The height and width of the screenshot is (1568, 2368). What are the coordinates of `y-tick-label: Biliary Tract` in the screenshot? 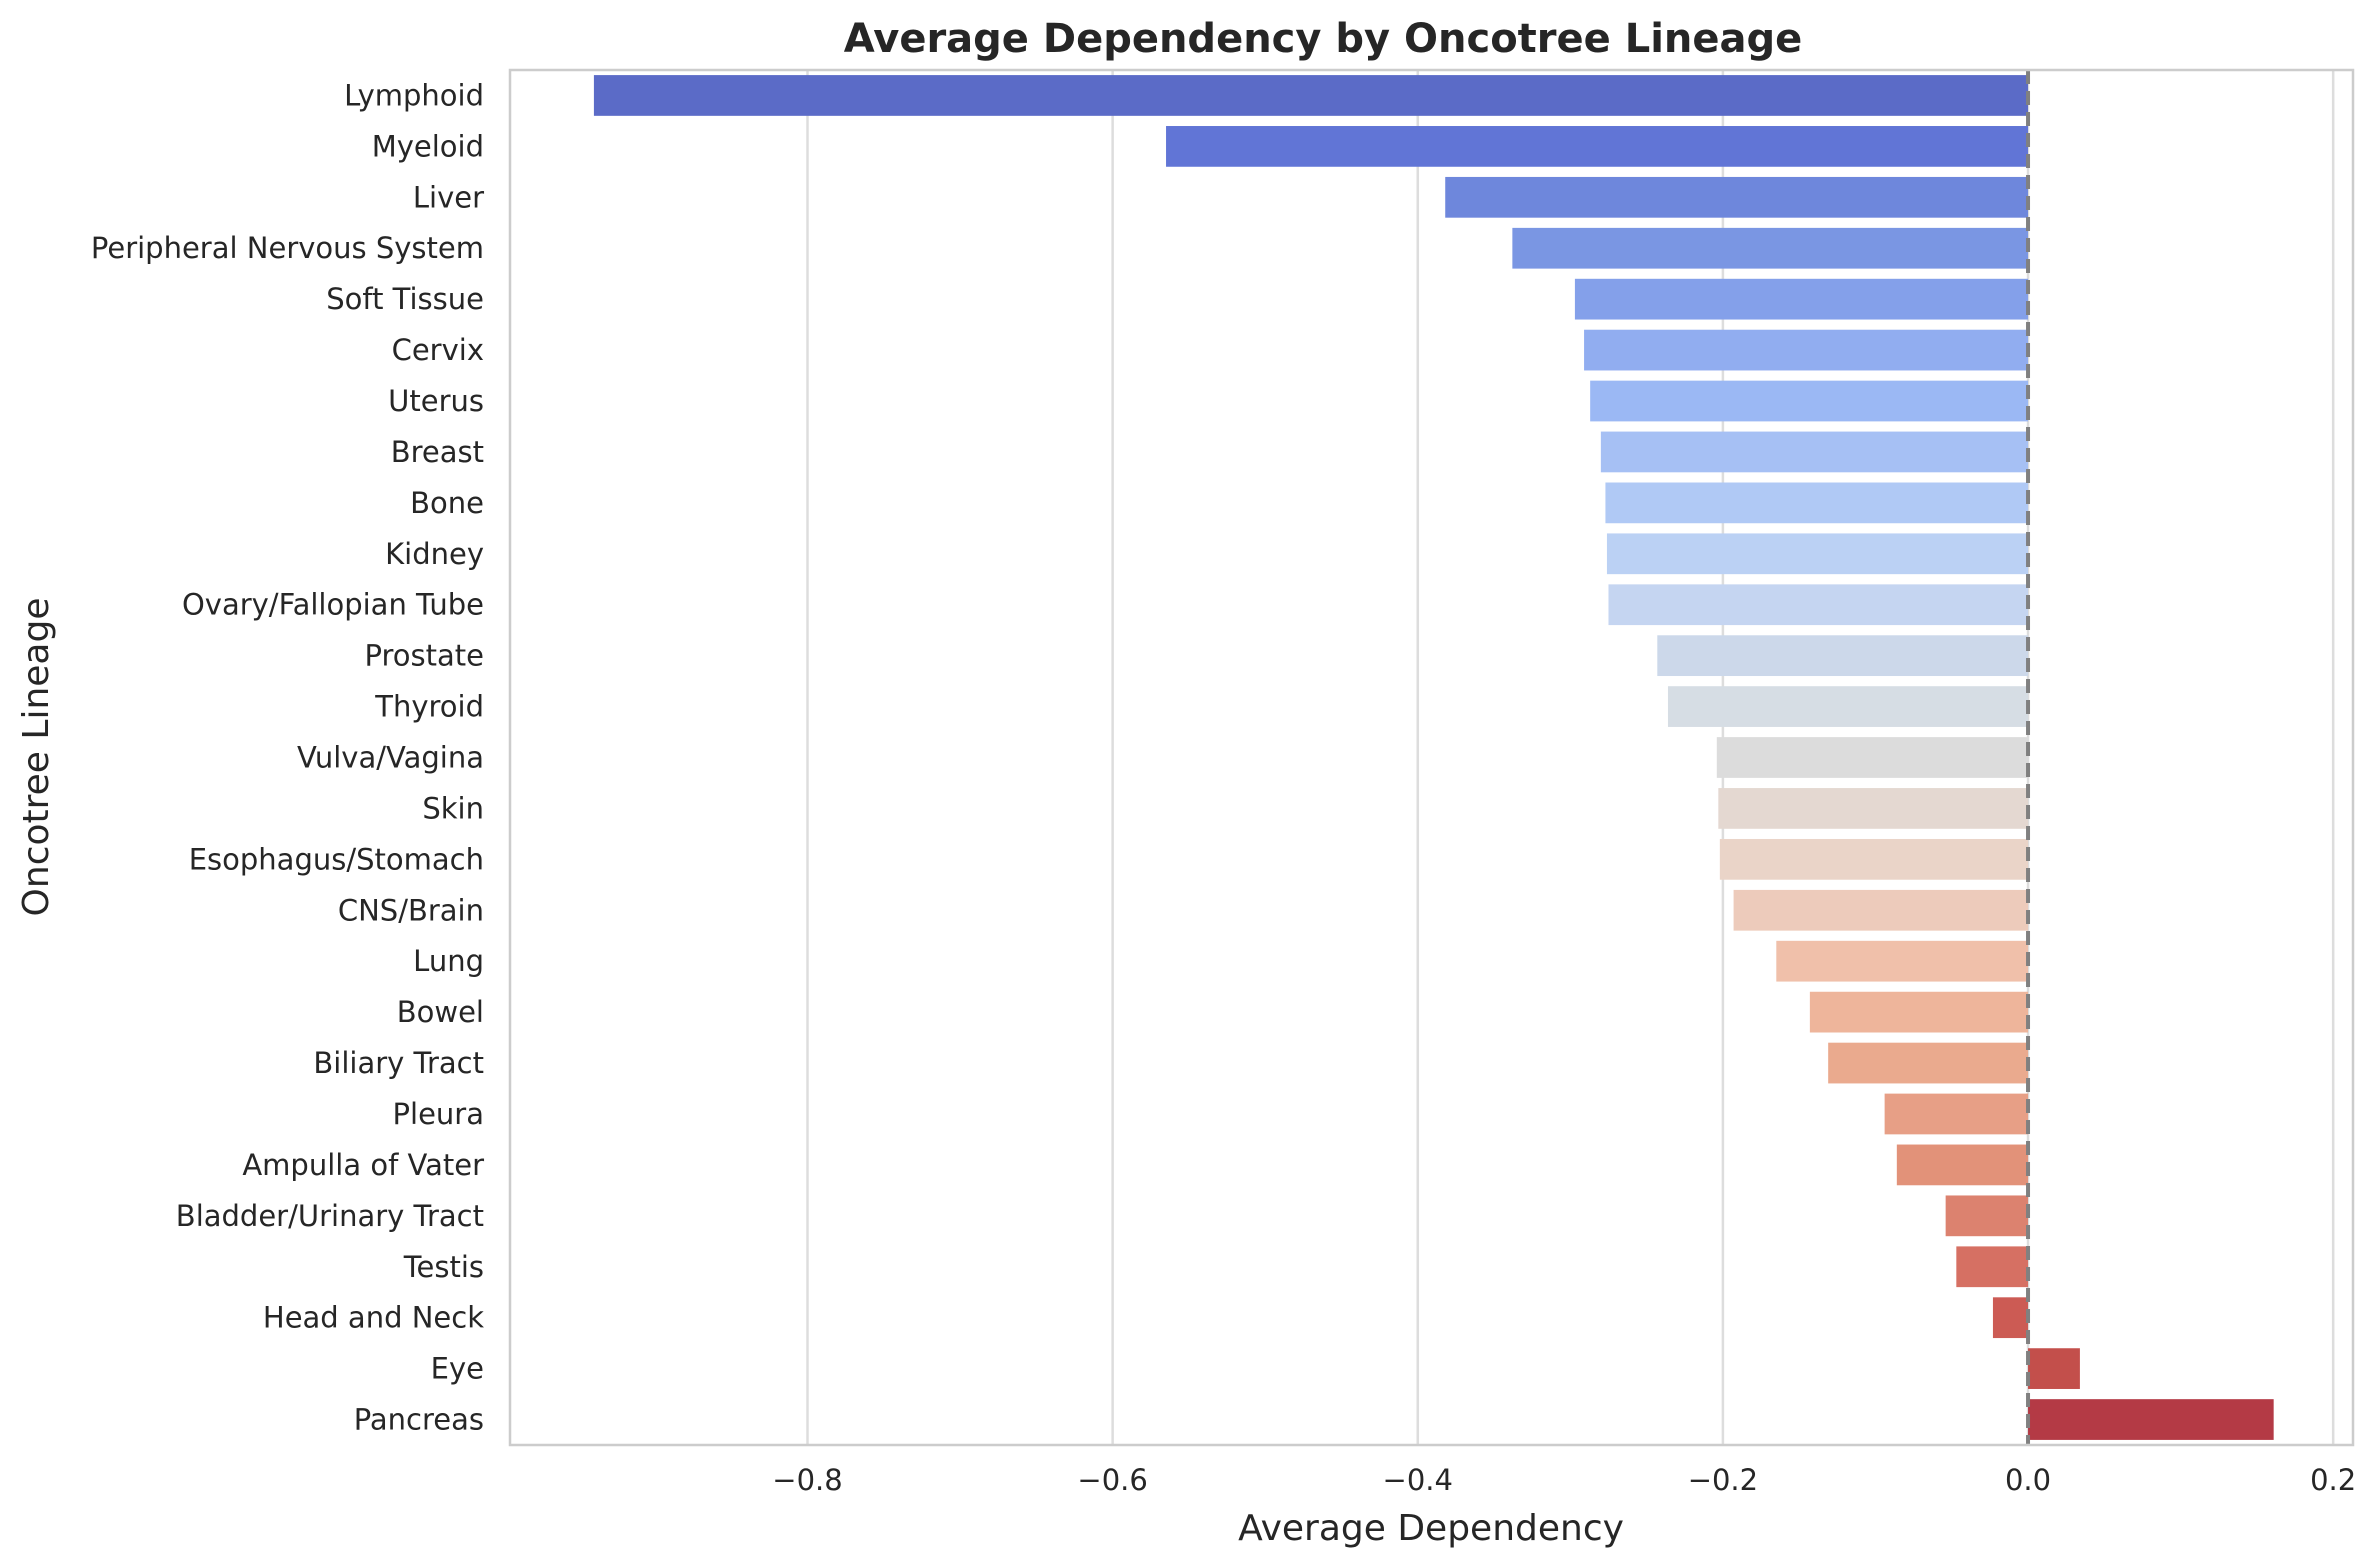 It's located at (398, 1063).